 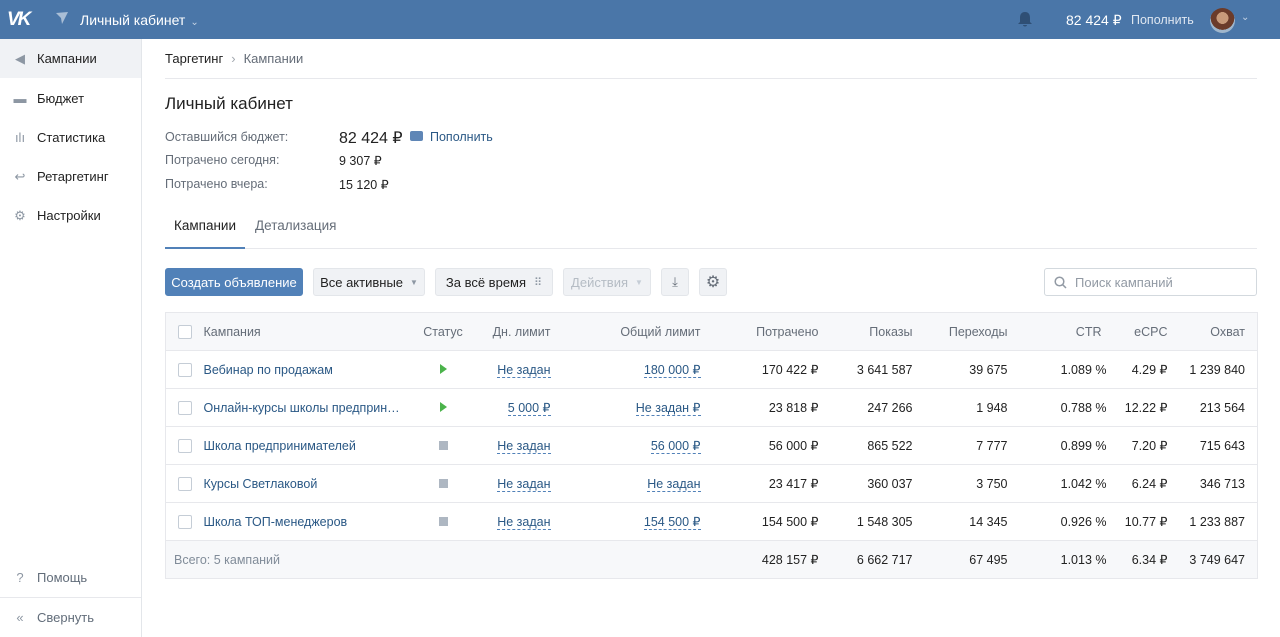 What do you see at coordinates (529, 408) in the screenshot?
I see `daily-limit-link: 5 000 ₽` at bounding box center [529, 408].